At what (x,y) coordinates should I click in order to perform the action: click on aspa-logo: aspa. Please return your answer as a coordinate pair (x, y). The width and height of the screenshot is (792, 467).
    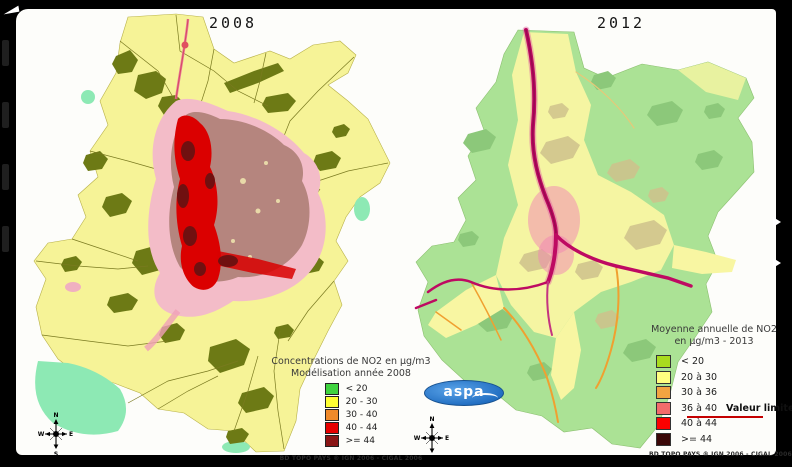
    Looking at the image, I should click on (464, 393).